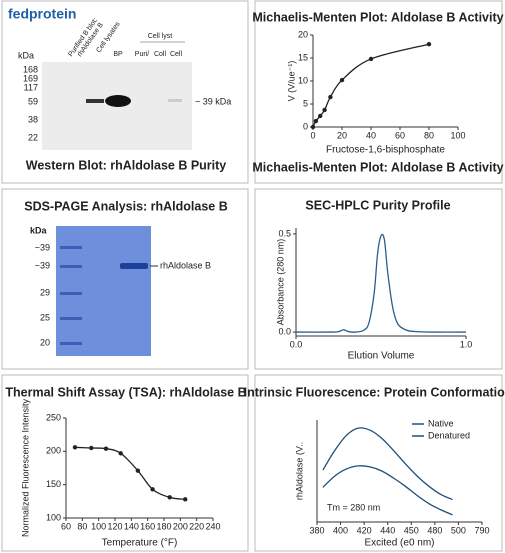 This screenshot has width=505, height=553. Describe the element at coordinates (449, 435) in the screenshot. I see `legend-label: Denatured` at that location.